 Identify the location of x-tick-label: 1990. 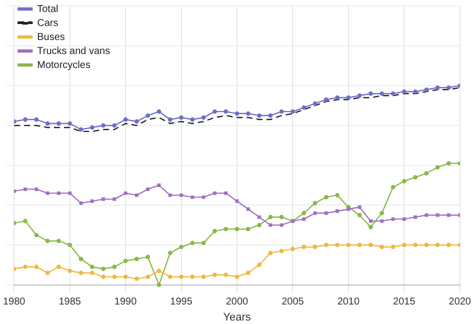
(126, 302).